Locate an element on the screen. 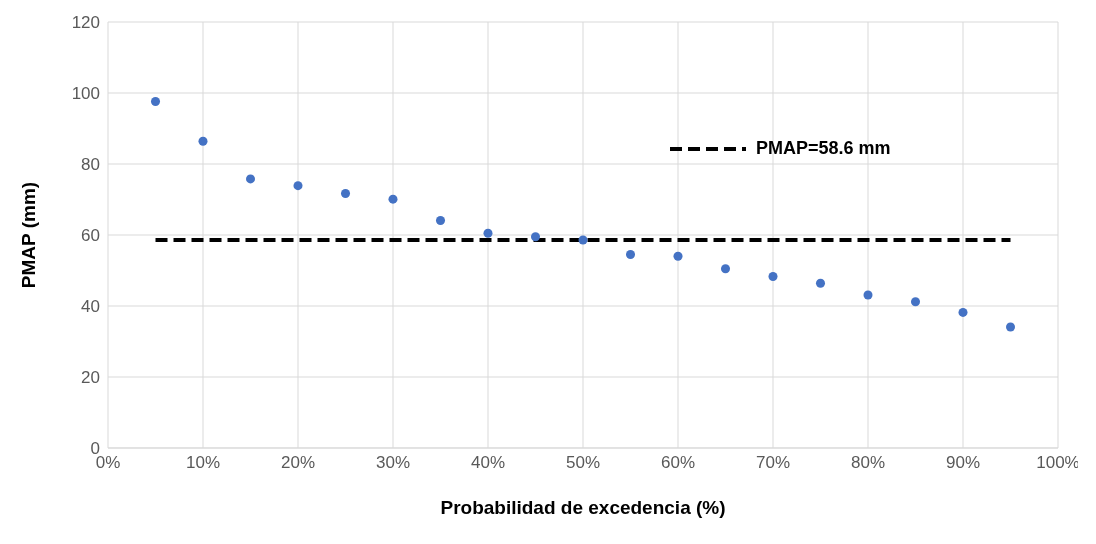 This screenshot has width=1096, height=544. x-tick-label: 30% is located at coordinates (393, 463).